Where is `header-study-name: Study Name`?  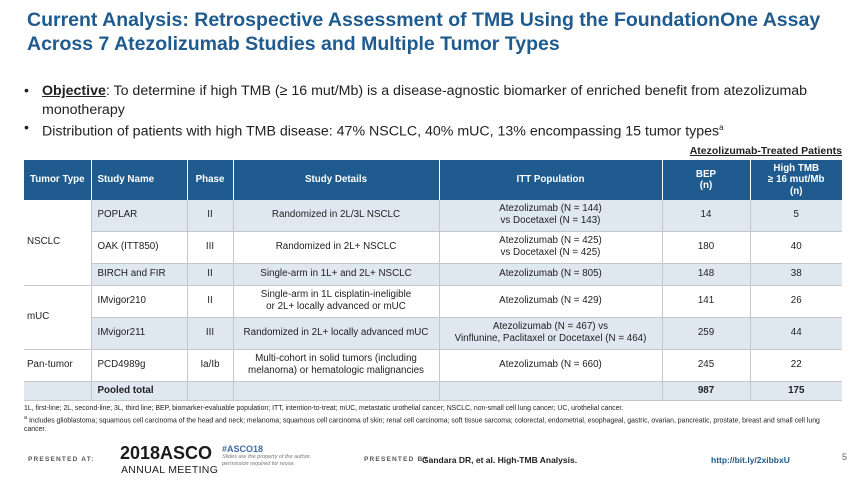 header-study-name: Study Name is located at coordinates (139, 180).